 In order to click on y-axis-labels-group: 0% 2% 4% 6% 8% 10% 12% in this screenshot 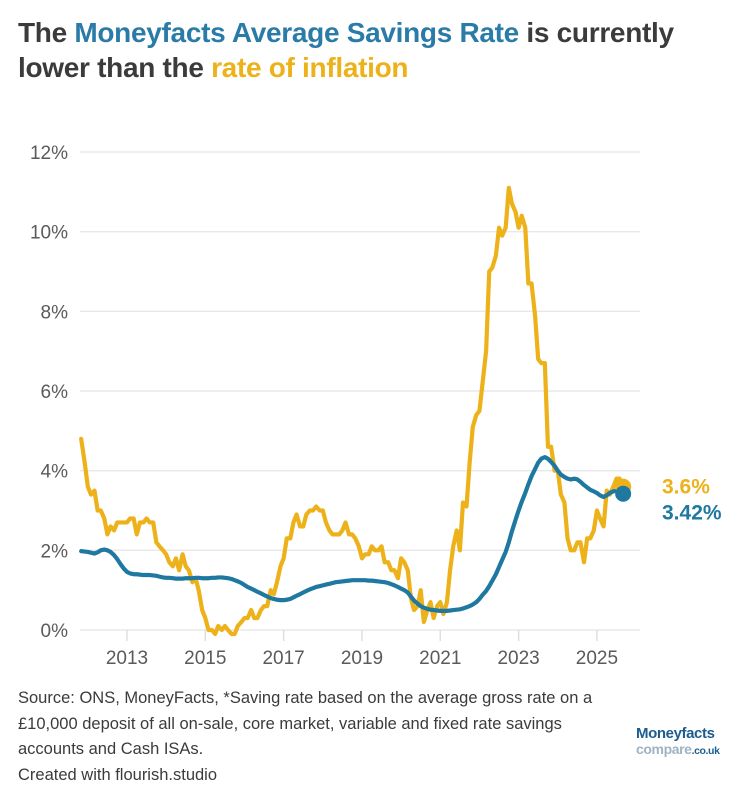, I will do `click(49, 392)`.